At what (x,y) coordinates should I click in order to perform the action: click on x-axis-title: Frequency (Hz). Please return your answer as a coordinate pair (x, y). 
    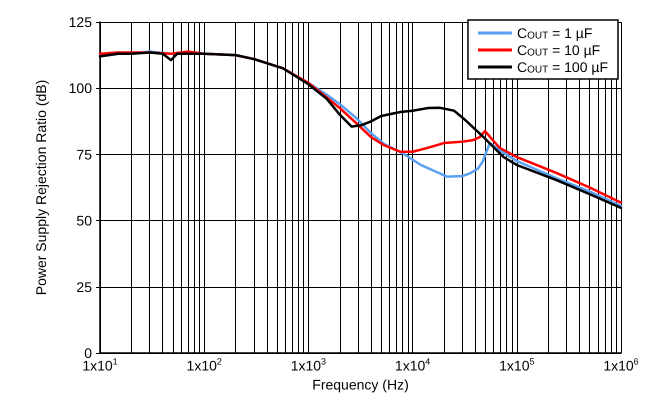
    Looking at the image, I should click on (360, 384).